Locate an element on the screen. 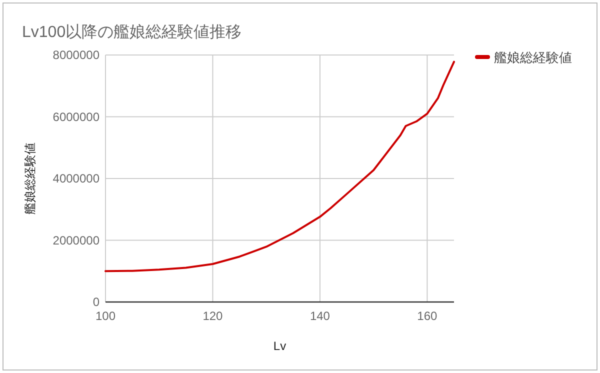 The height and width of the screenshot is (373, 600). x-tick-label: 140 is located at coordinates (320, 316).